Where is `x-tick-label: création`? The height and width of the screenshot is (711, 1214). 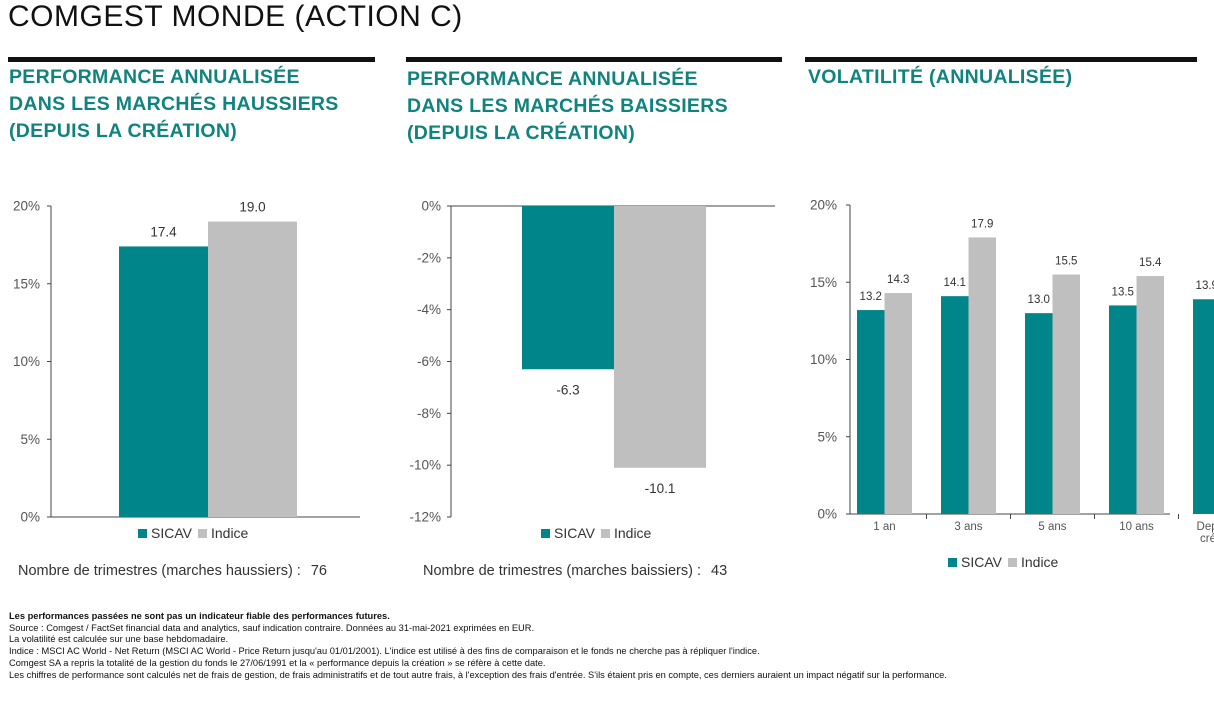 x-tick-label: création is located at coordinates (1207, 539).